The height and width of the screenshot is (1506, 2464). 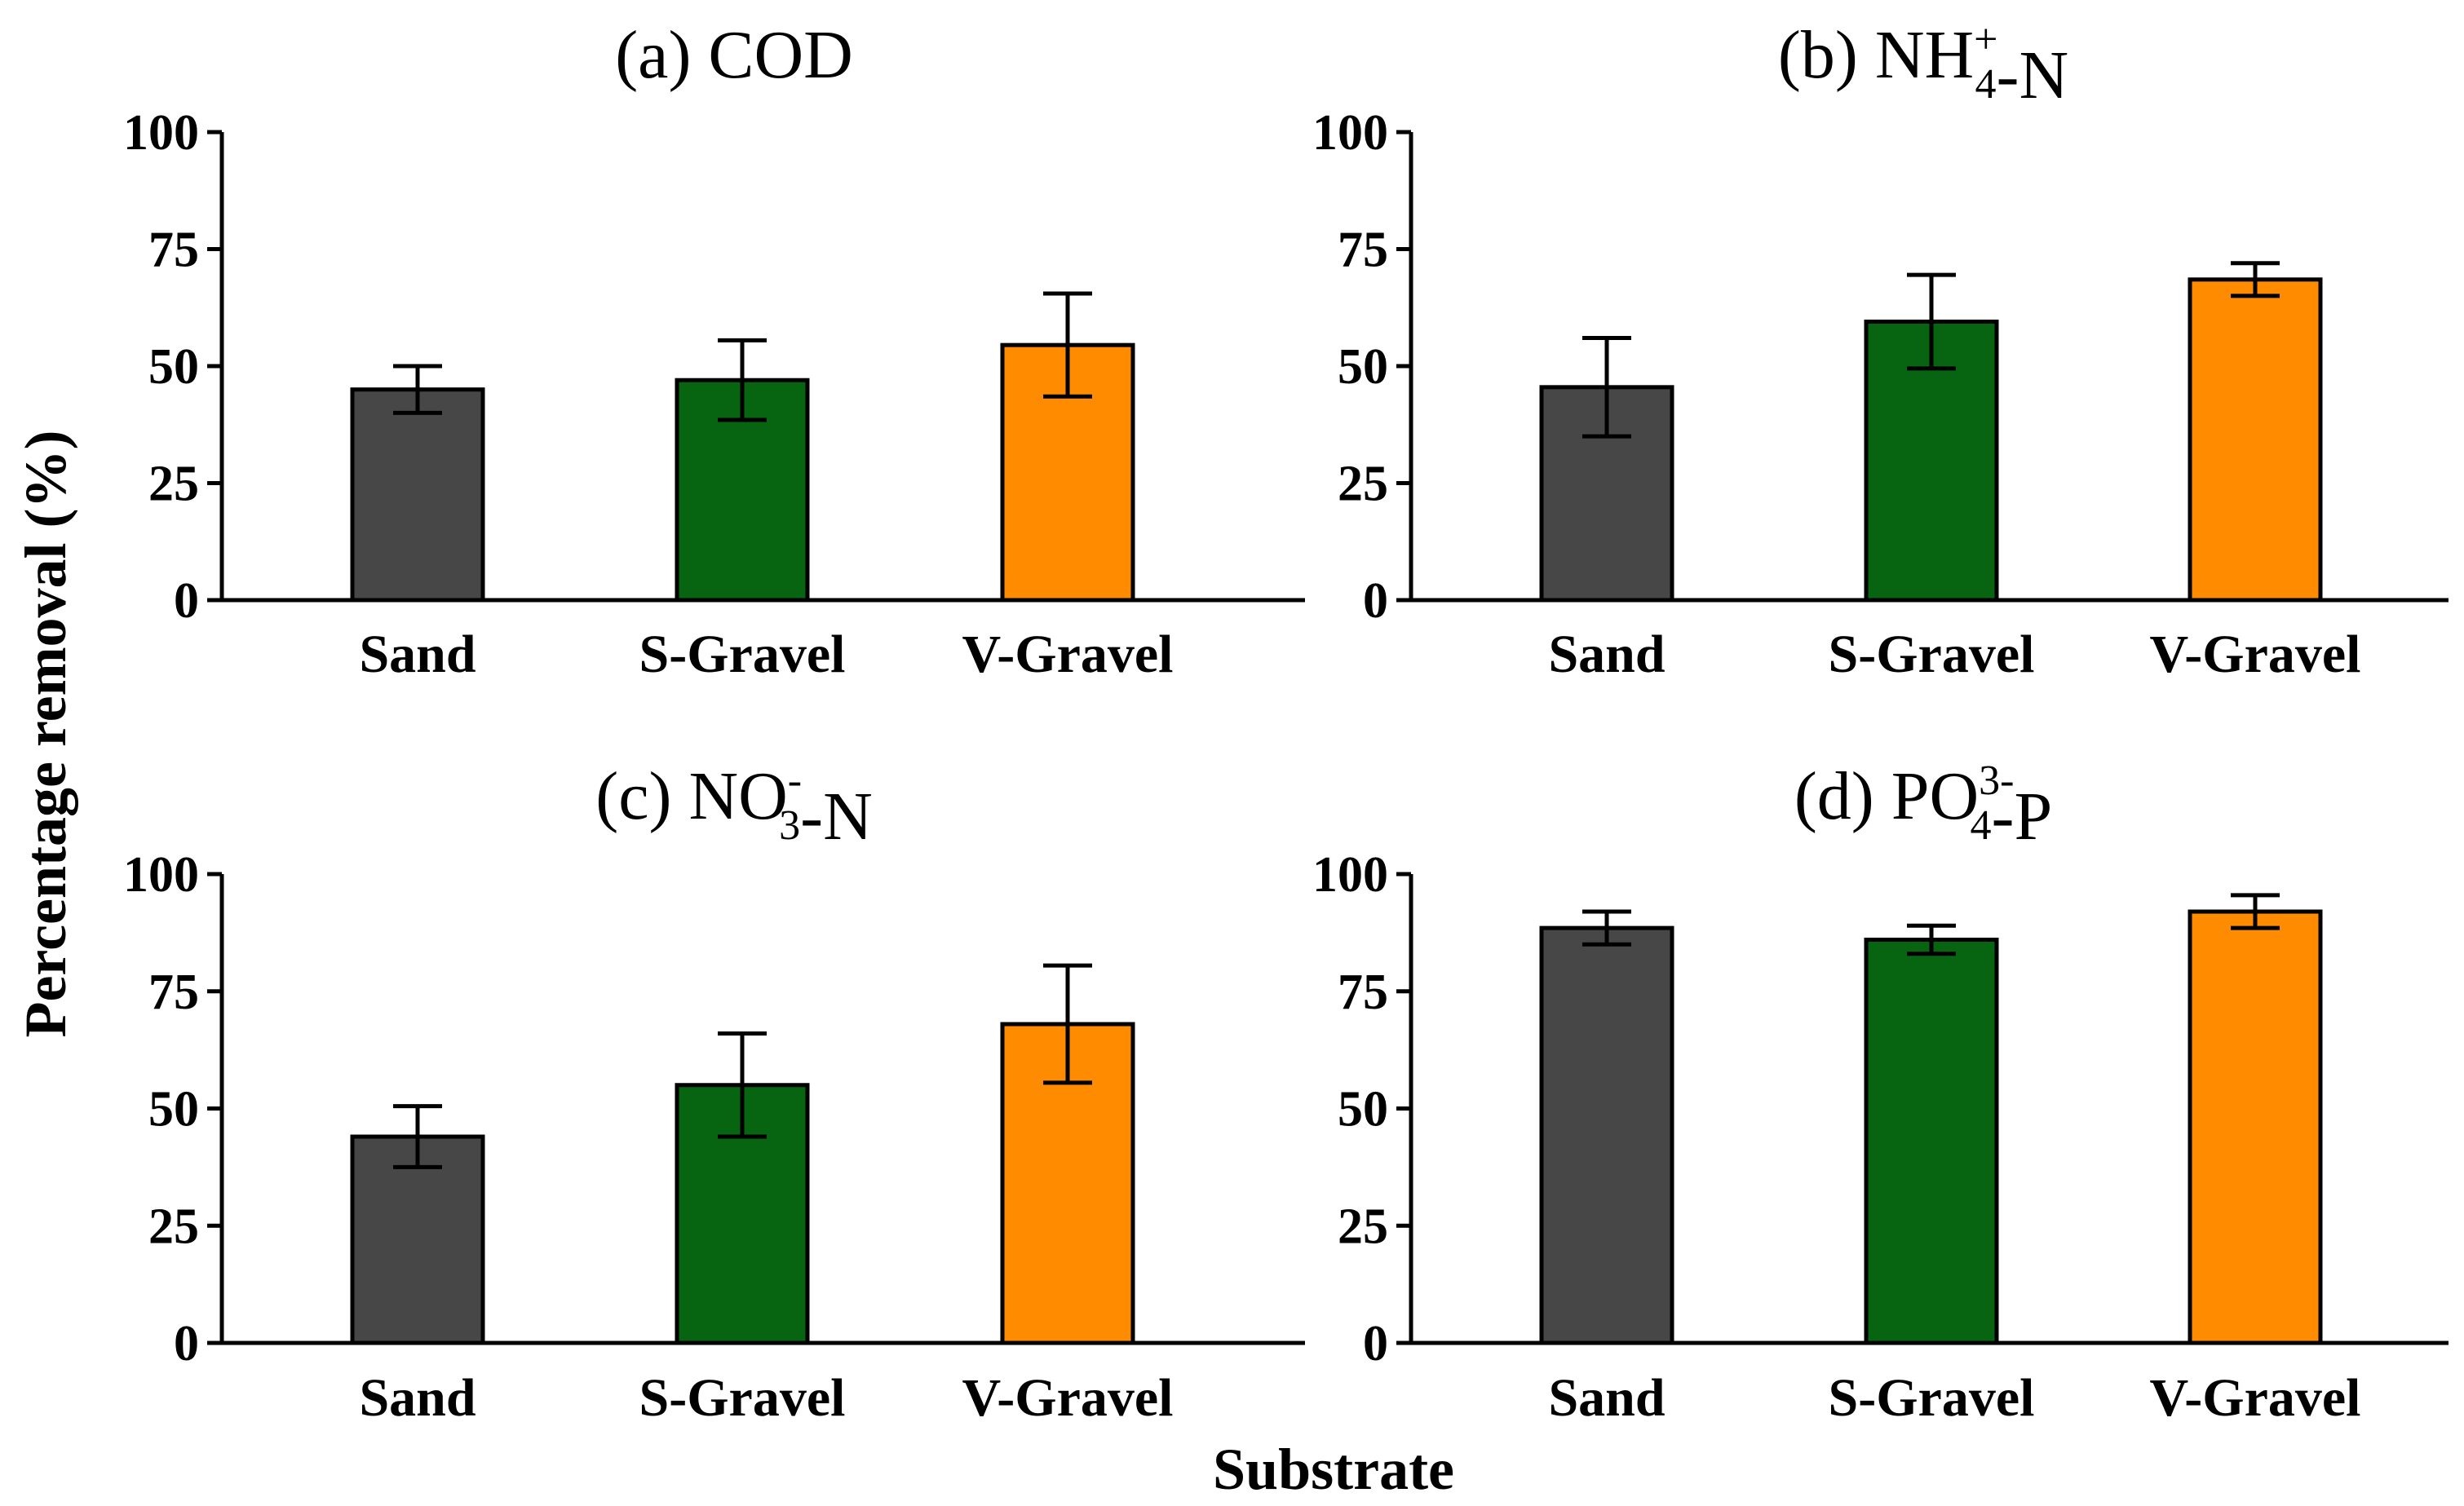 I want to click on panel-title: (c) NO-3-N, so click(x=734, y=806).